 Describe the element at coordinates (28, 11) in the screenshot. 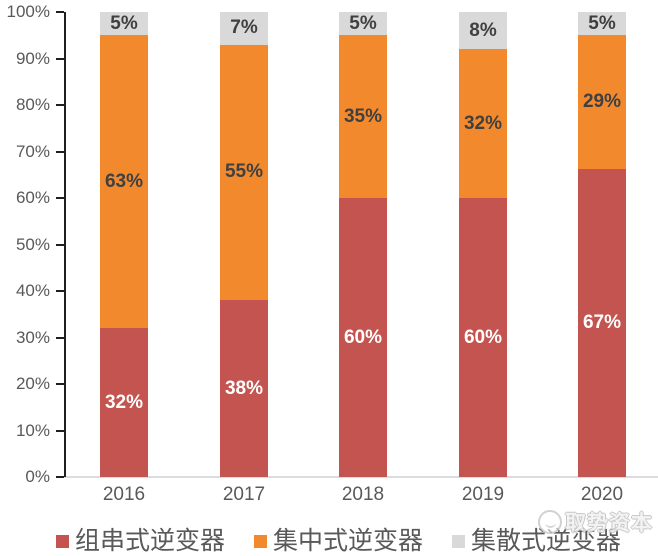

I see `y-axis-tick-label: 100%` at that location.